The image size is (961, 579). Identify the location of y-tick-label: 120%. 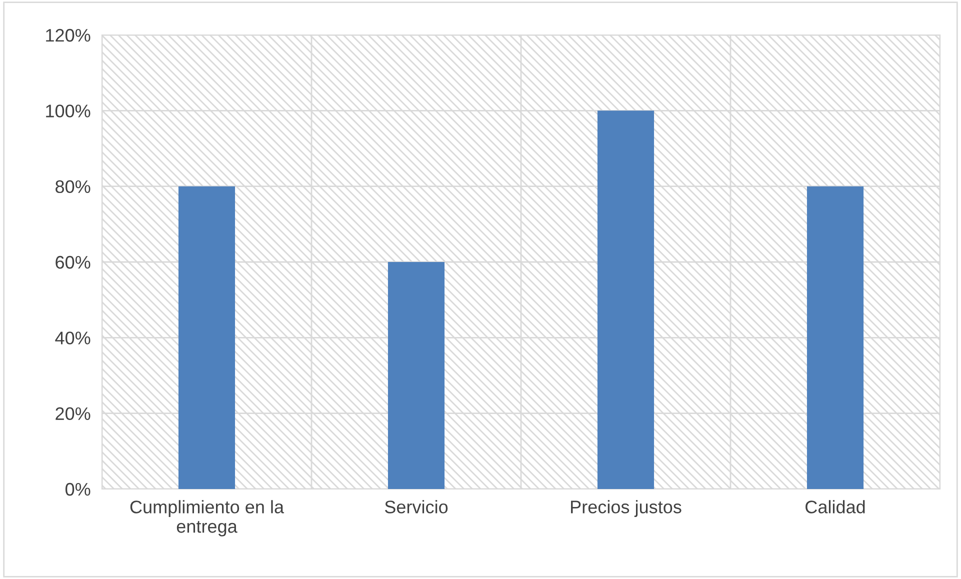
(68, 35).